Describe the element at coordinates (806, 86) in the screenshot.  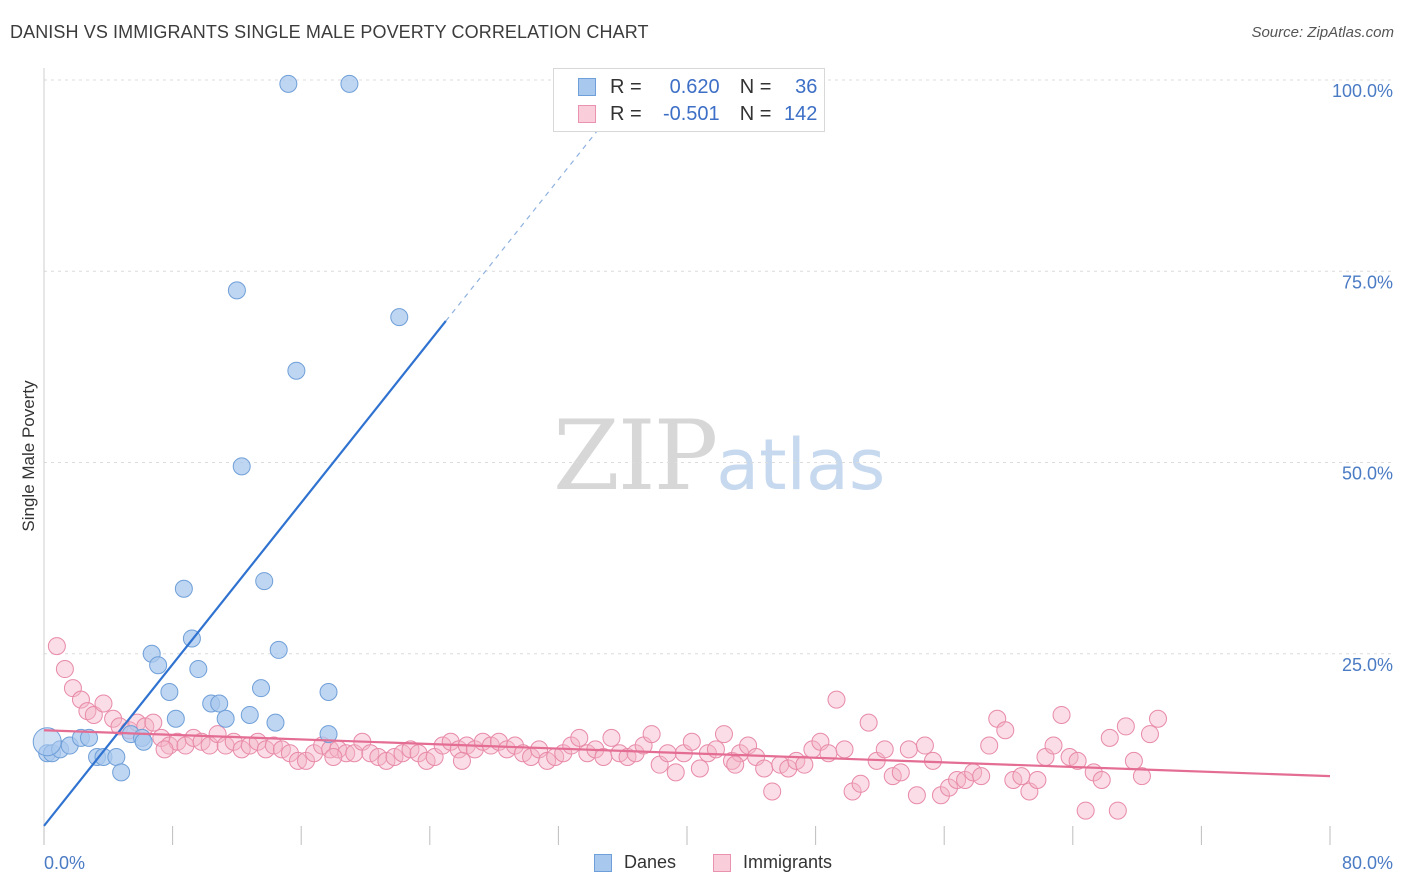
I see `danes-n-value: 36` at that location.